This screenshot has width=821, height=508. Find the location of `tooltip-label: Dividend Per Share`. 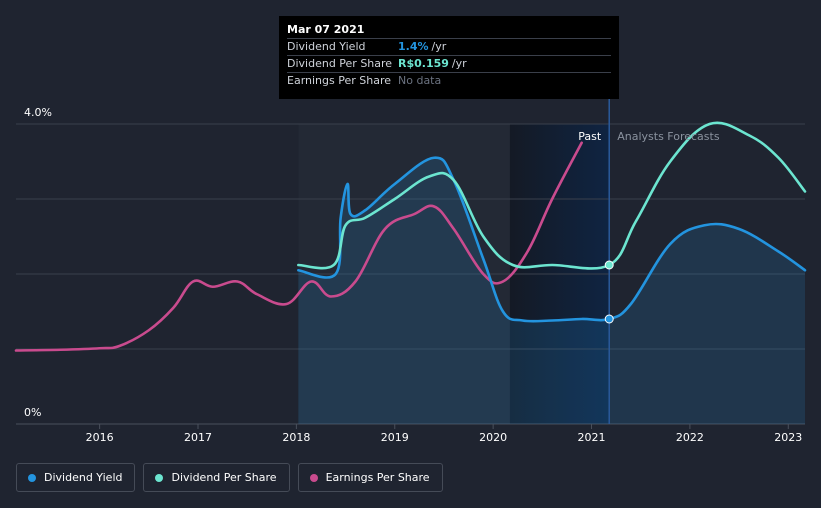

tooltip-label: Dividend Per Share is located at coordinates (340, 63).